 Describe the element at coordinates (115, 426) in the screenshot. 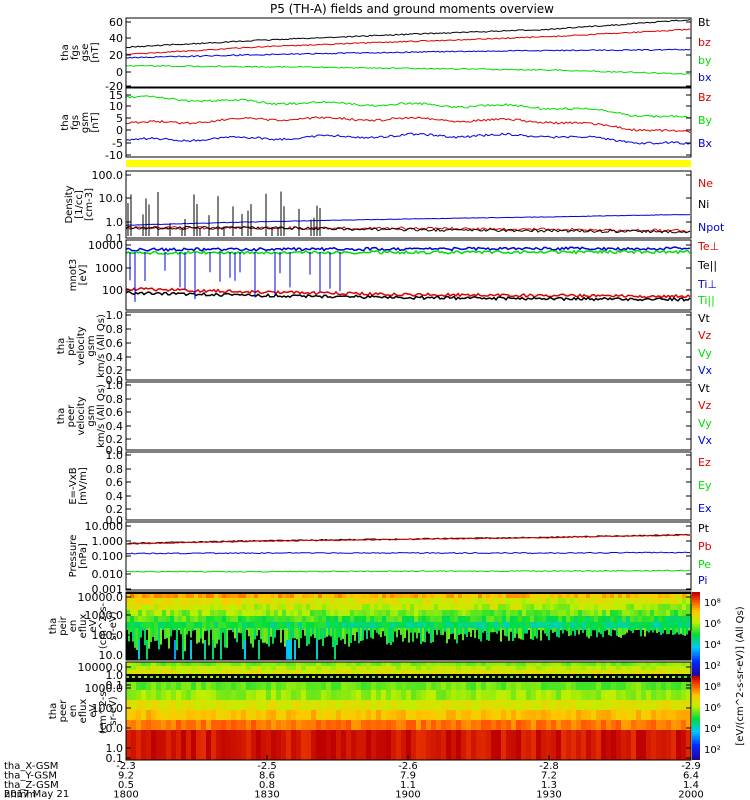

I see `y-tick-label: 0.4` at that location.